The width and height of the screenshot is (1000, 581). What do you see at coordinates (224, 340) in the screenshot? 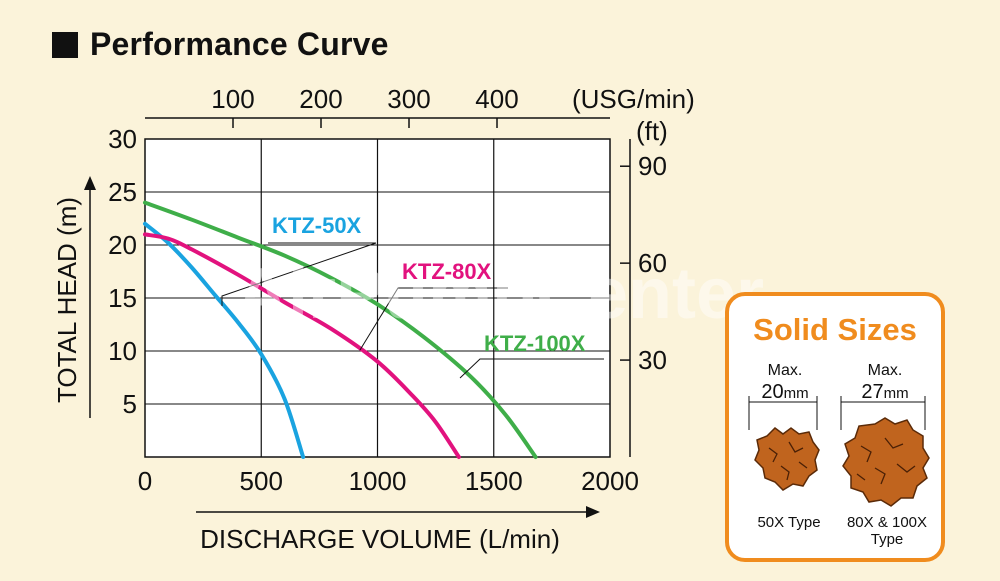
I see `series-line-ktz-50x` at bounding box center [224, 340].